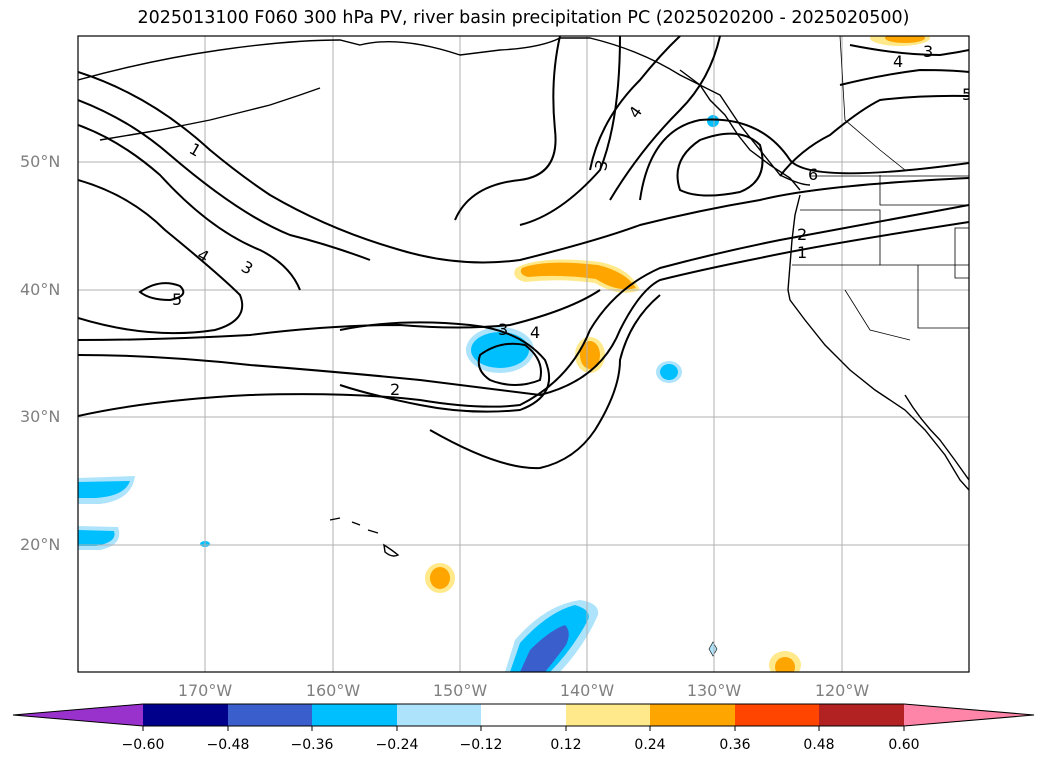 The image size is (1047, 765). Describe the element at coordinates (819, 745) in the screenshot. I see `colorbar-tick-label: 0.48` at that location.